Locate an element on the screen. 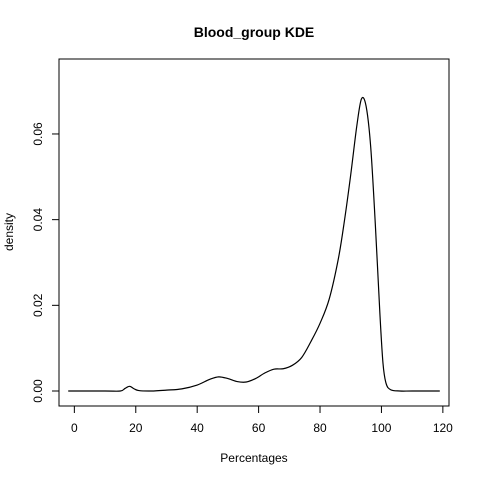  y-tick-label: 0.02 is located at coordinates (38, 305).